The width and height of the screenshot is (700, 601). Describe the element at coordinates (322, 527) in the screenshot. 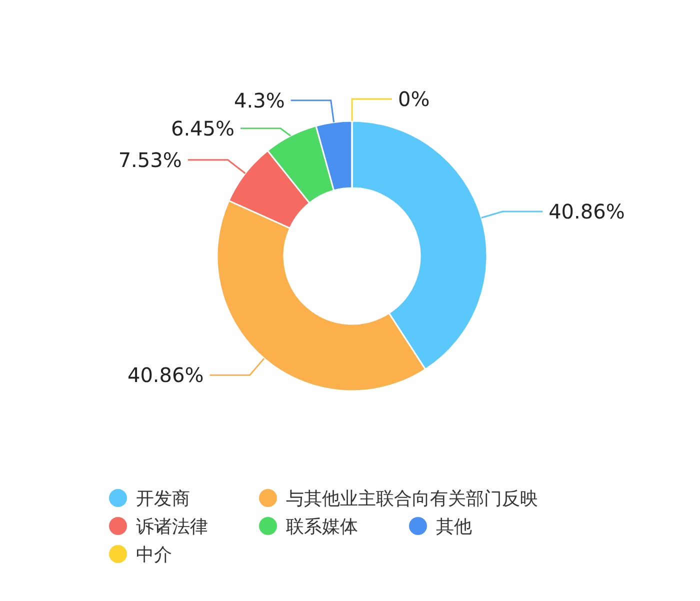

I see `legend-label: 联系媒体` at that location.